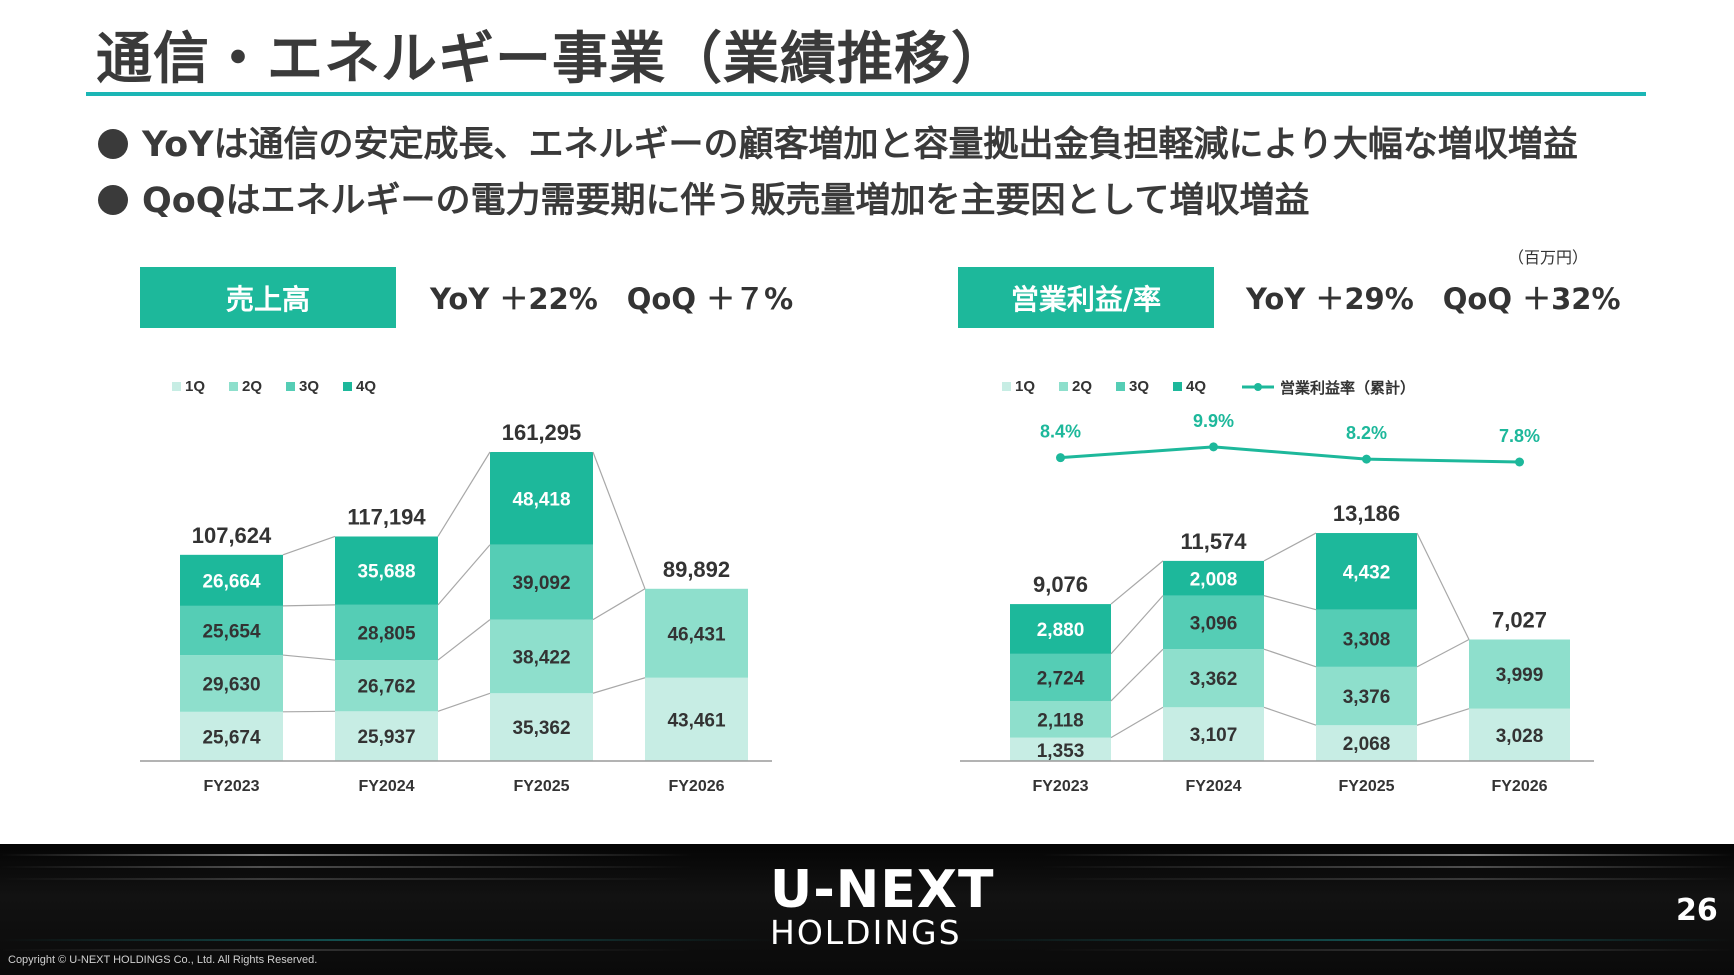 The image size is (1734, 975). Describe the element at coordinates (1196, 386) in the screenshot. I see `legend-label-4Q: 4Q` at that location.